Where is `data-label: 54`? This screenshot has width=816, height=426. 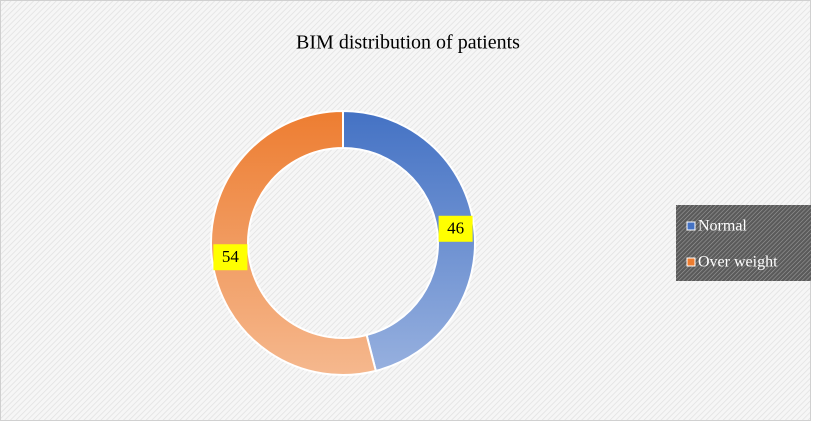 data-label: 54 is located at coordinates (231, 256).